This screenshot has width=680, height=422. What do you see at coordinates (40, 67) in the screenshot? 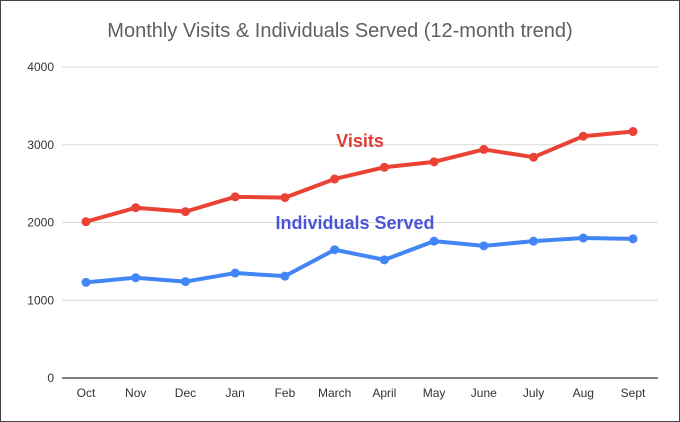
I see `y-tick-label: 4000` at bounding box center [40, 67].